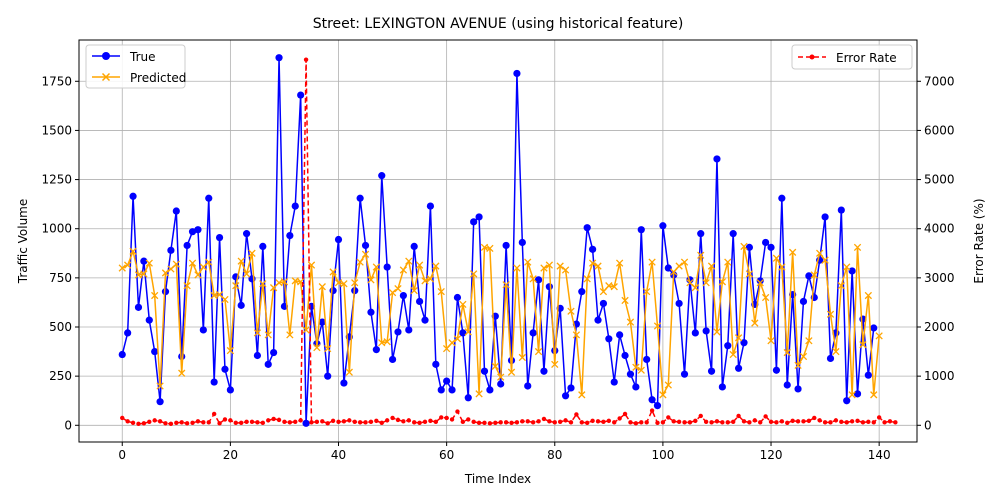 This screenshot has width=1000, height=500. I want to click on y2-tick-label: 3000, so click(939, 278).